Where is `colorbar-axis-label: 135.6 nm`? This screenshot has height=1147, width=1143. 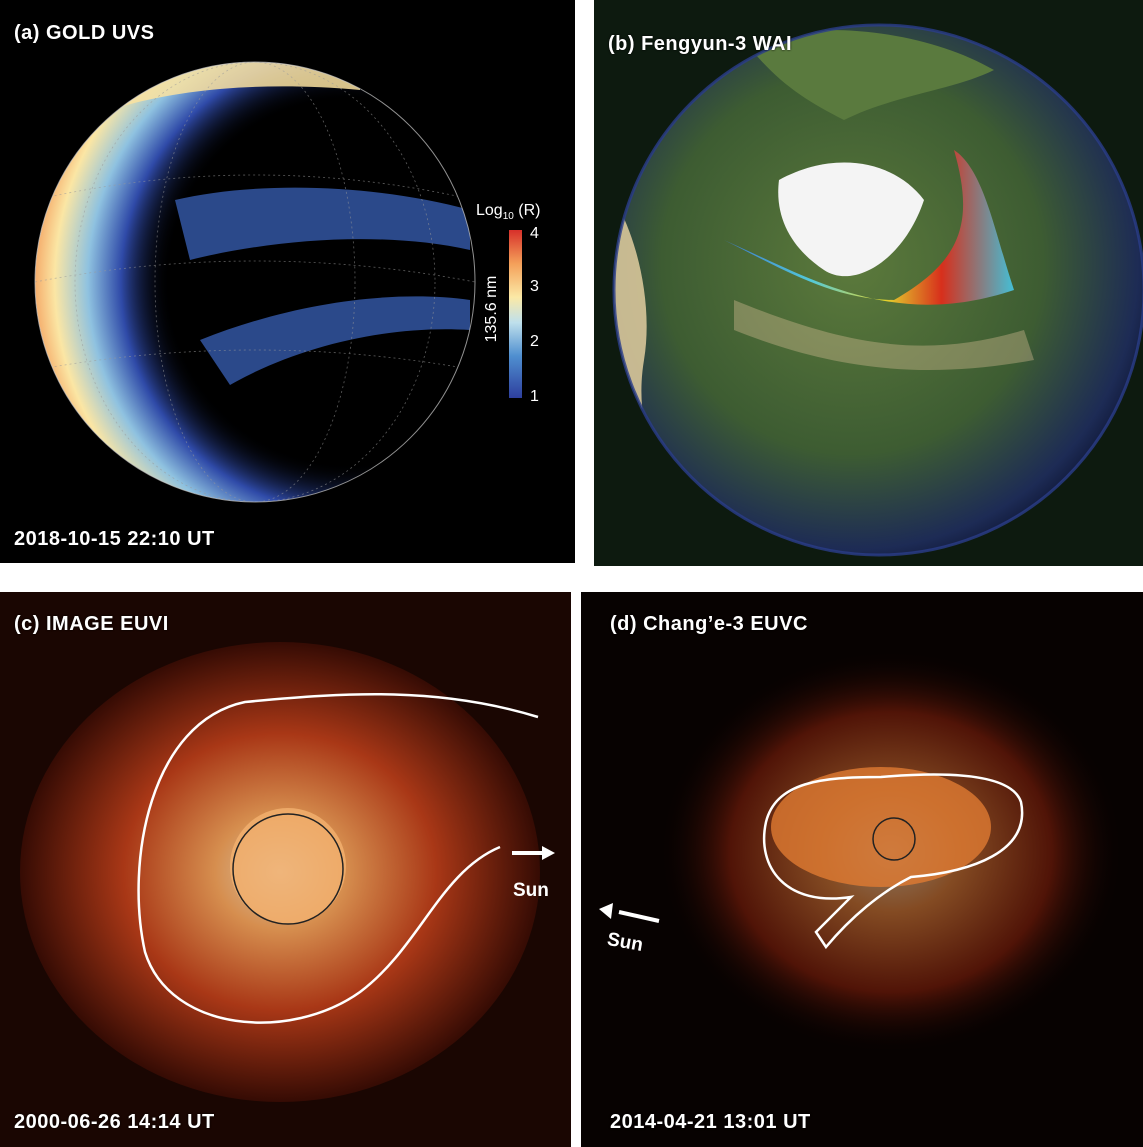 colorbar-axis-label: 135.6 nm is located at coordinates (492, 309).